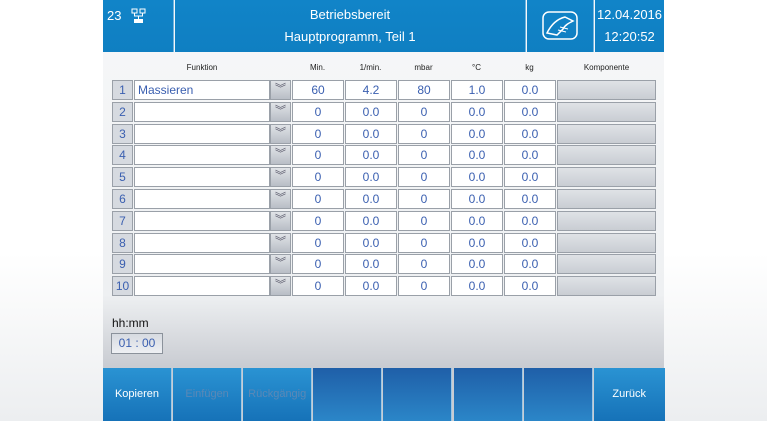  What do you see at coordinates (122, 220) in the screenshot?
I see `row-number: 7` at bounding box center [122, 220].